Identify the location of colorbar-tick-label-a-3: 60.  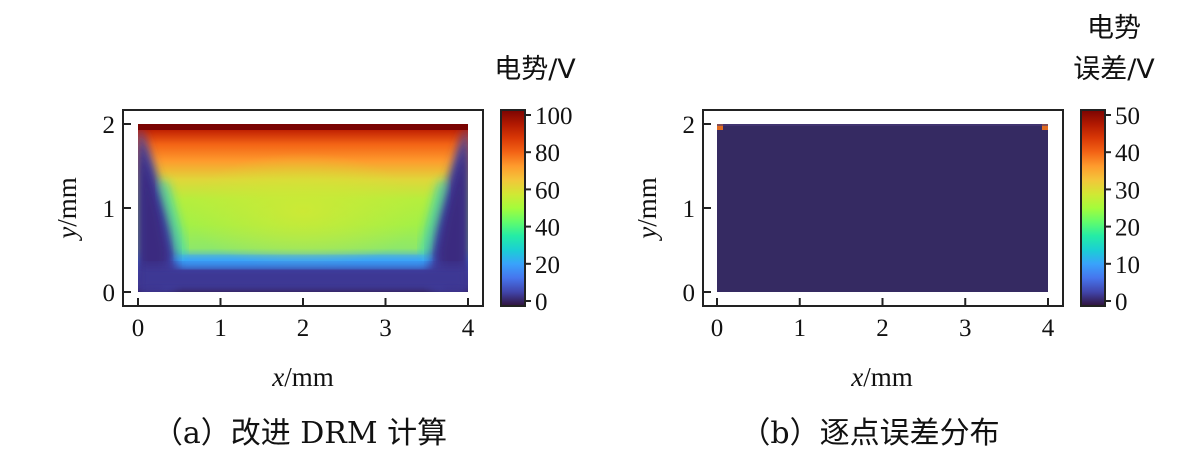
(547, 190).